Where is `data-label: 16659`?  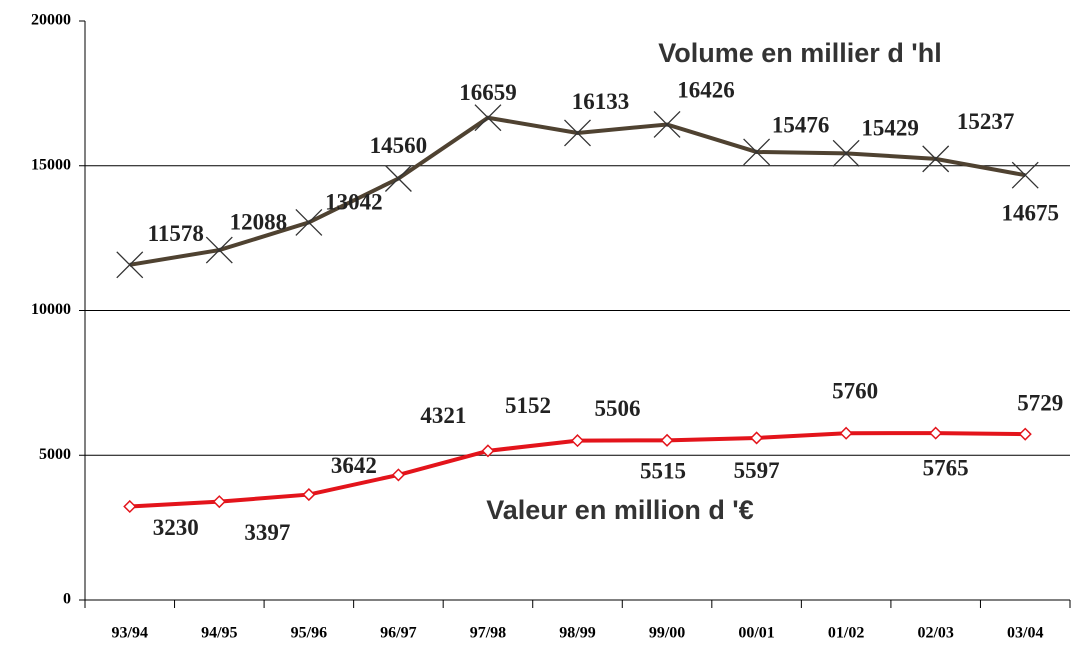
data-label: 16659 is located at coordinates (488, 92).